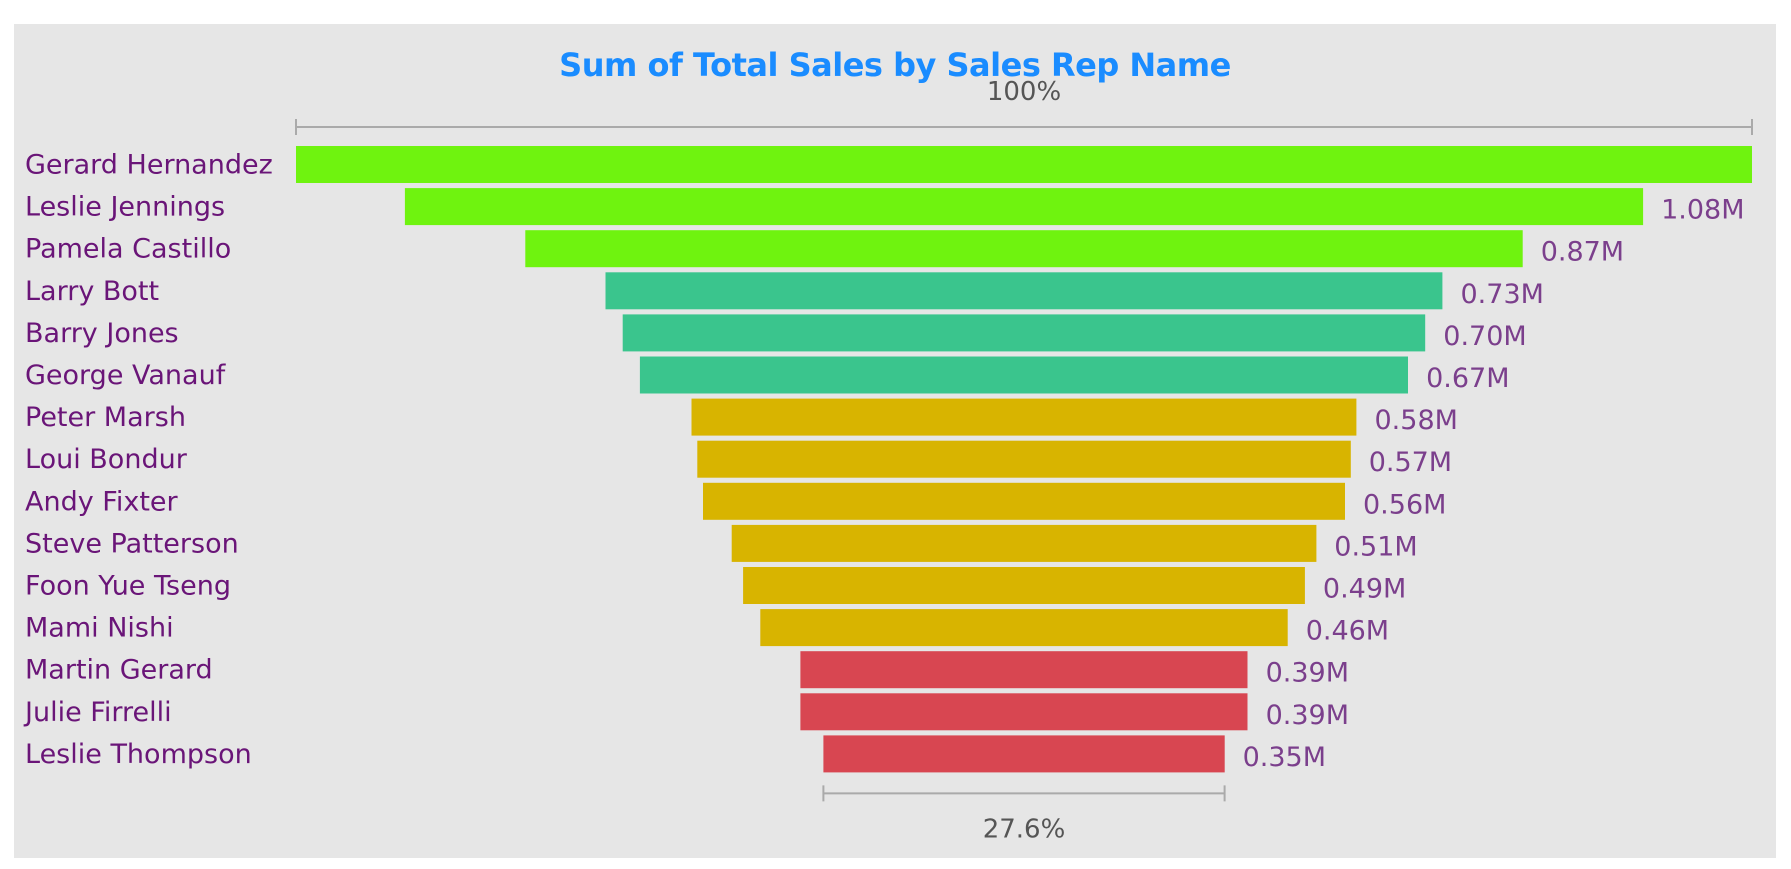  What do you see at coordinates (1702, 210) in the screenshot?
I see `value-label: 1.08M` at bounding box center [1702, 210].